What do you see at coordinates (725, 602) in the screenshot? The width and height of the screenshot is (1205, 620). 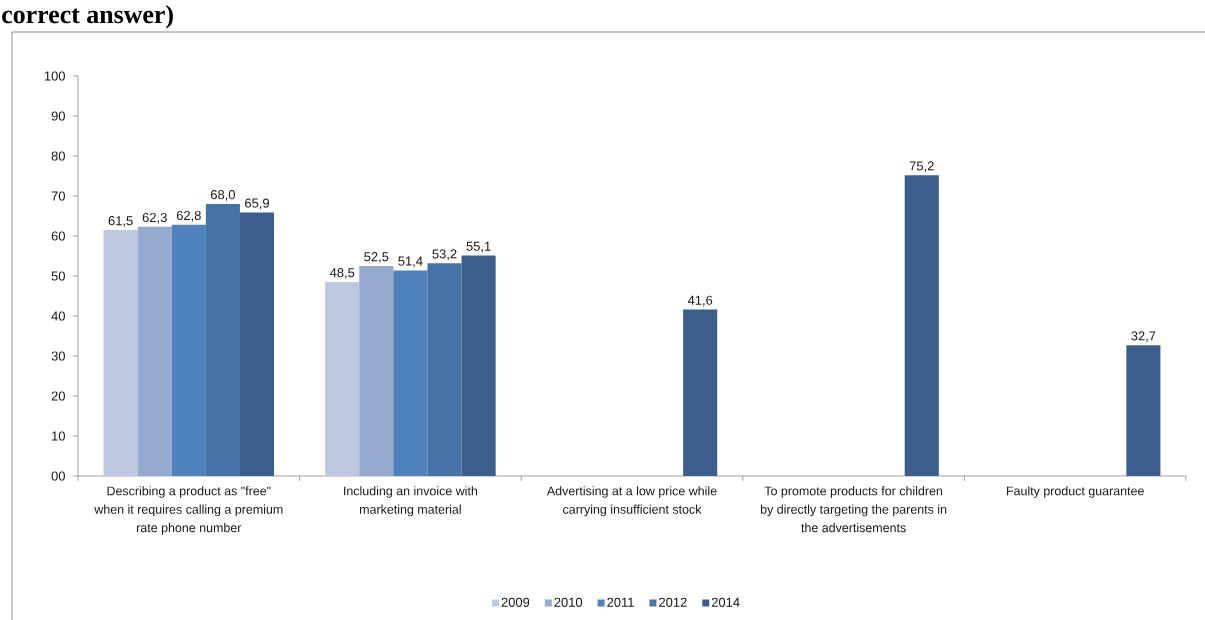 I see `legend-label: 2014` at bounding box center [725, 602].